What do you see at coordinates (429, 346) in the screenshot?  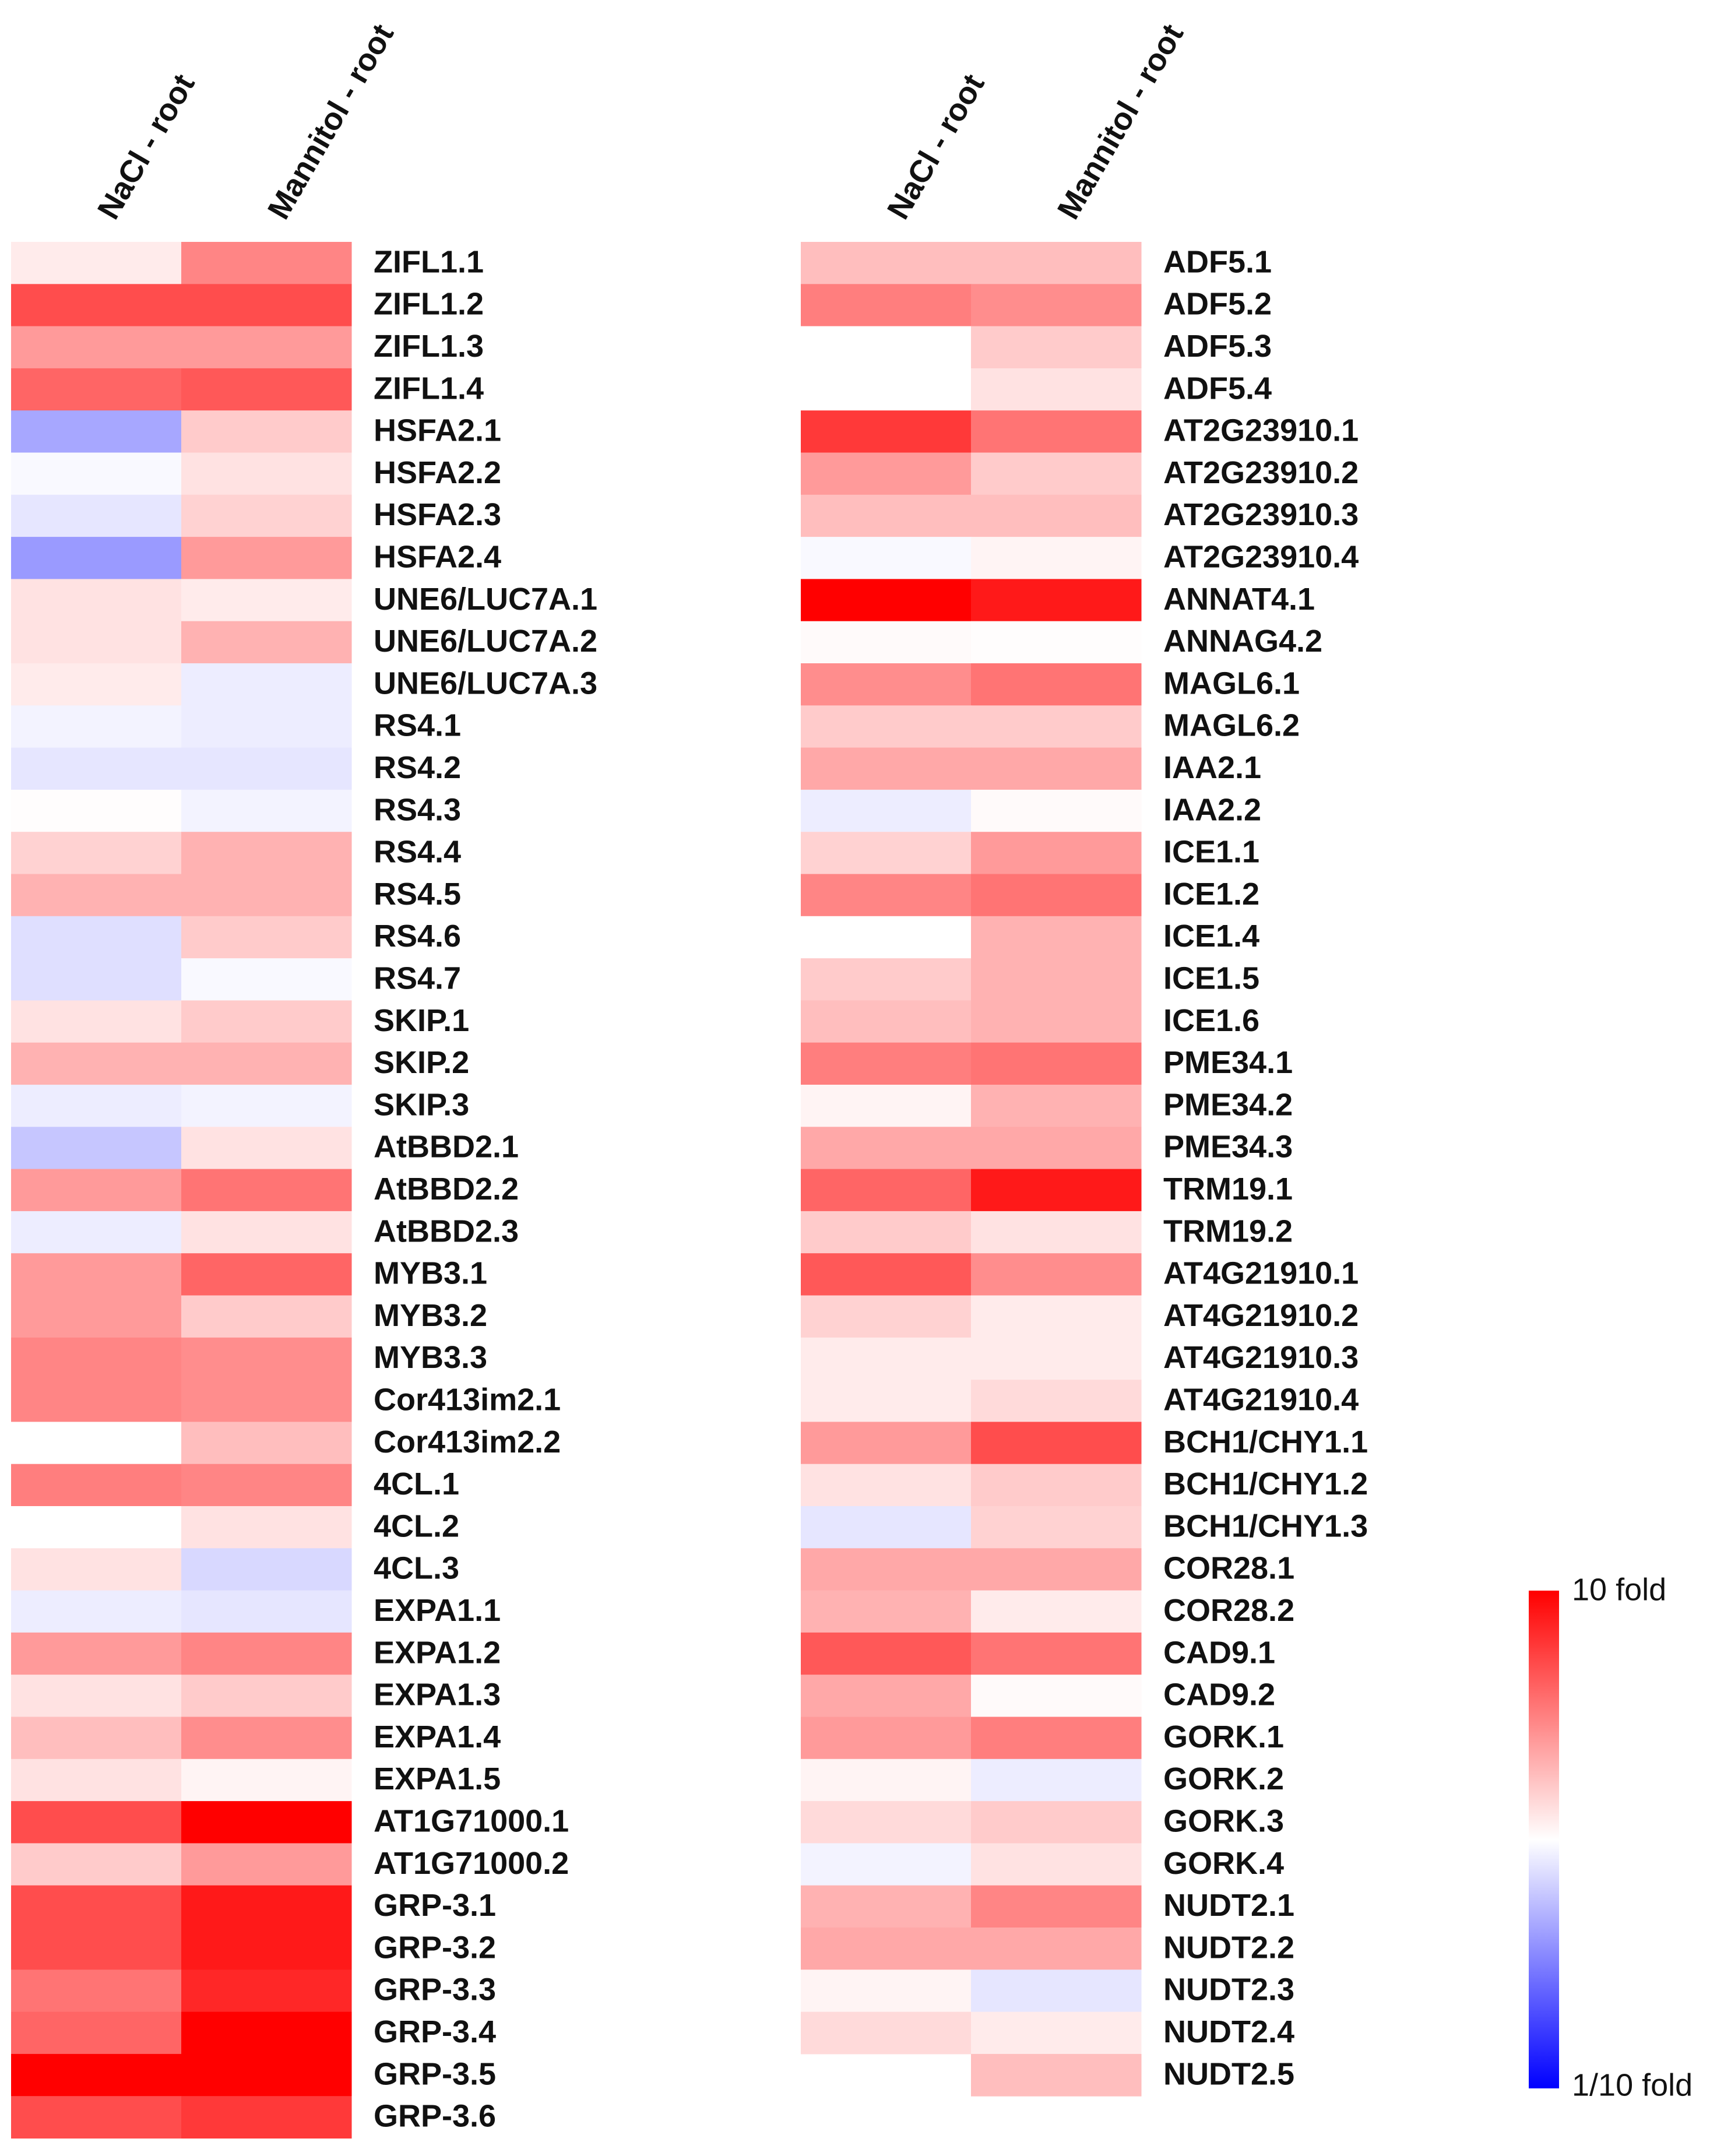 I see `row-label: ZIFL1.3` at bounding box center [429, 346].